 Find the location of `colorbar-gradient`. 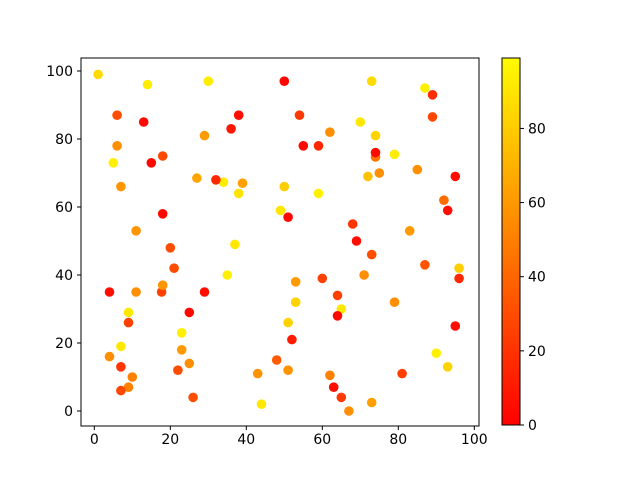

colorbar-gradient is located at coordinates (511, 241).